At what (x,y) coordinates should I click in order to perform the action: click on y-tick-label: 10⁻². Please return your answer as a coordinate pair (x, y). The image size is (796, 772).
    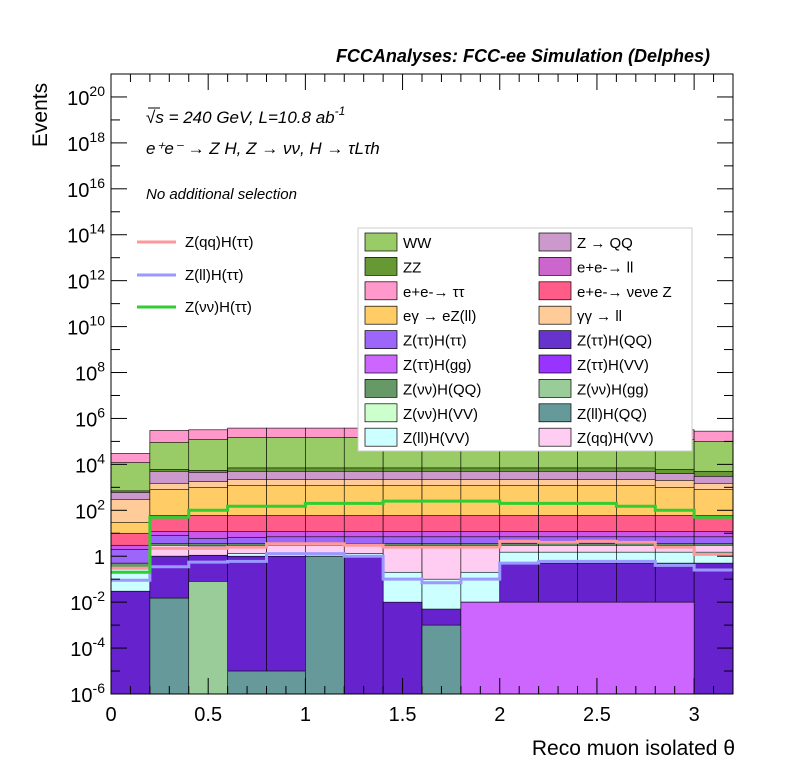
    Looking at the image, I should click on (87, 601).